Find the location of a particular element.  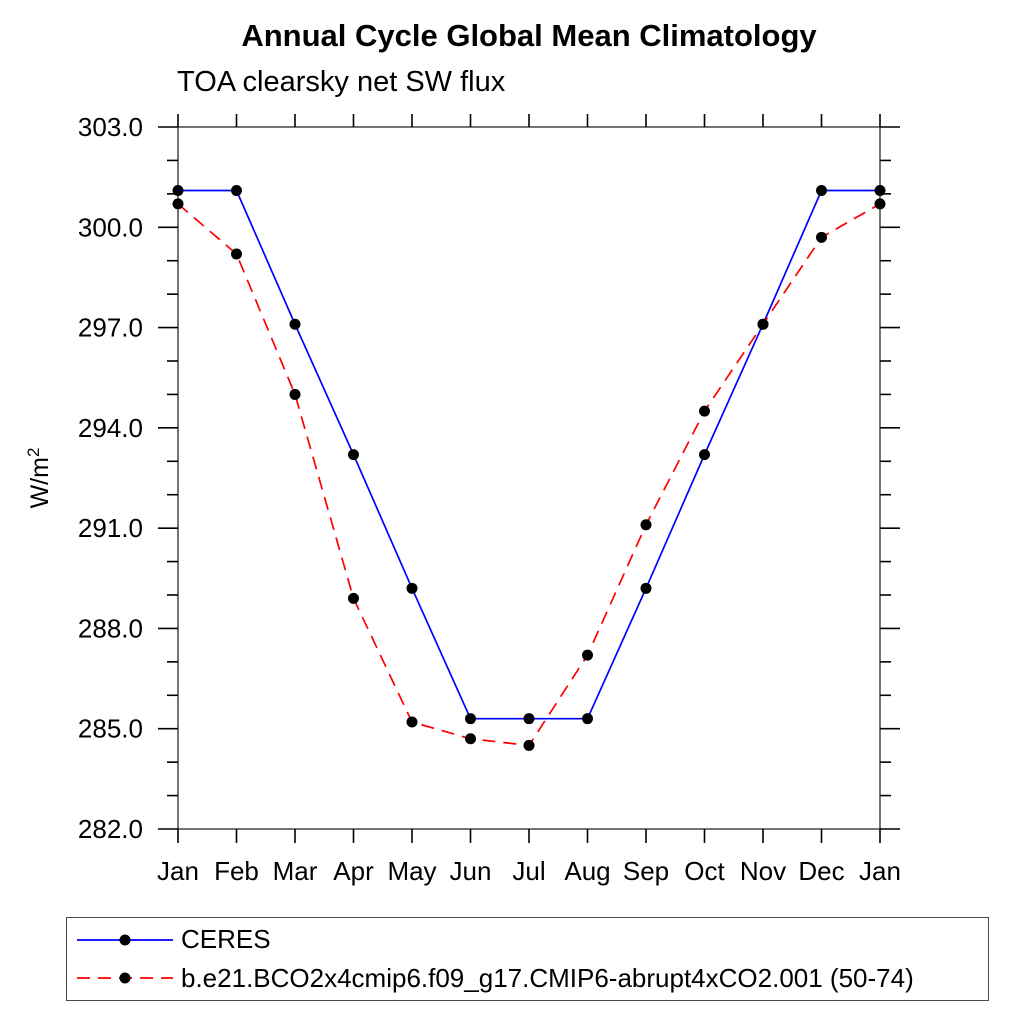

x-tick-label: Mar is located at coordinates (295, 871).